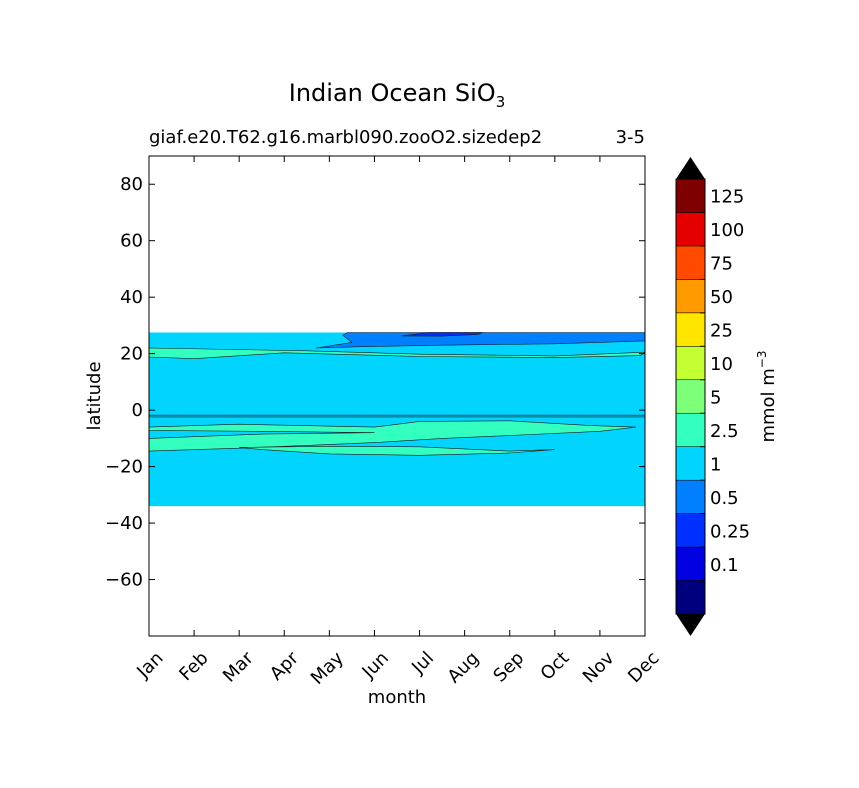 Image resolution: width=859 pixels, height=788 pixels. Describe the element at coordinates (149, 665) in the screenshot. I see `x-tick-label: Jan` at that location.